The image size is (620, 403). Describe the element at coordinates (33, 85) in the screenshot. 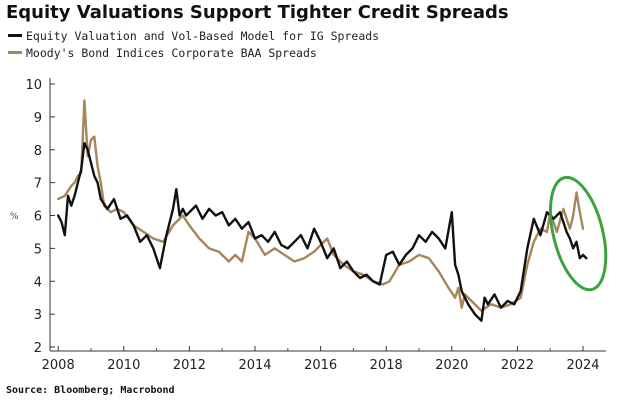

I see `y-tick-label: 10` at that location.